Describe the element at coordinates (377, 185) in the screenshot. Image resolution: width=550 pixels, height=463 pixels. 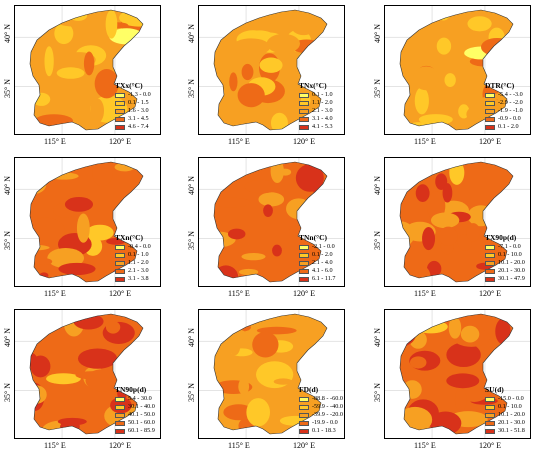
I see `latitude-label: 40° N` at that location.